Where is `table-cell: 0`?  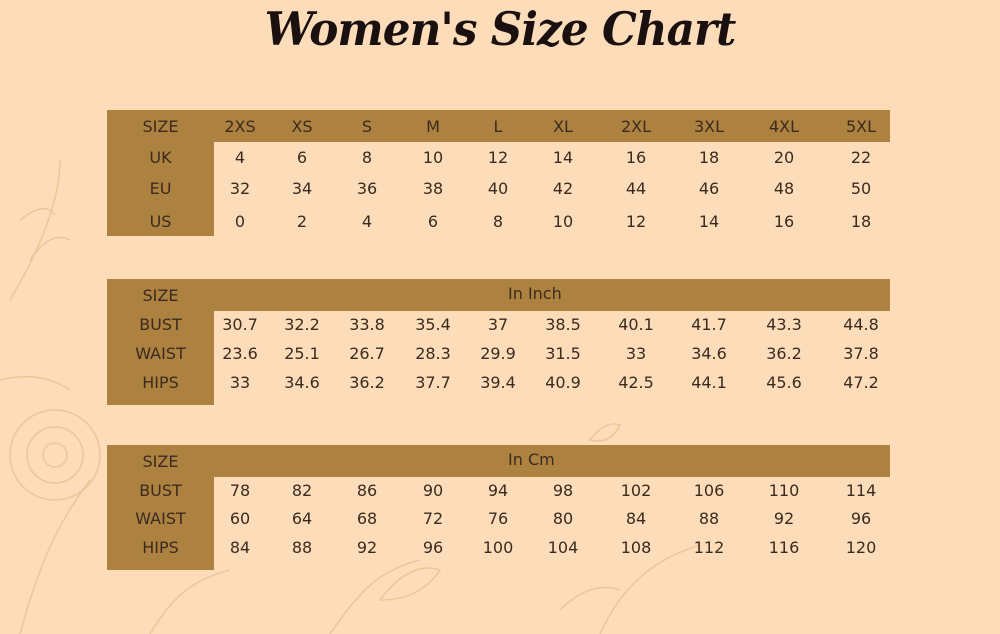
table-cell: 0 is located at coordinates (240, 221).